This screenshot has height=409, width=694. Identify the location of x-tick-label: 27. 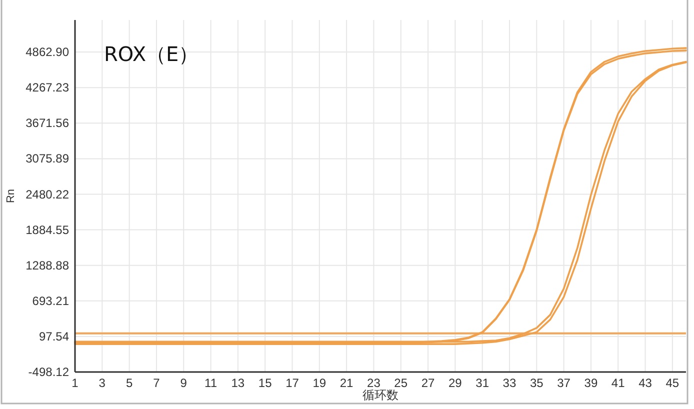
(428, 383).